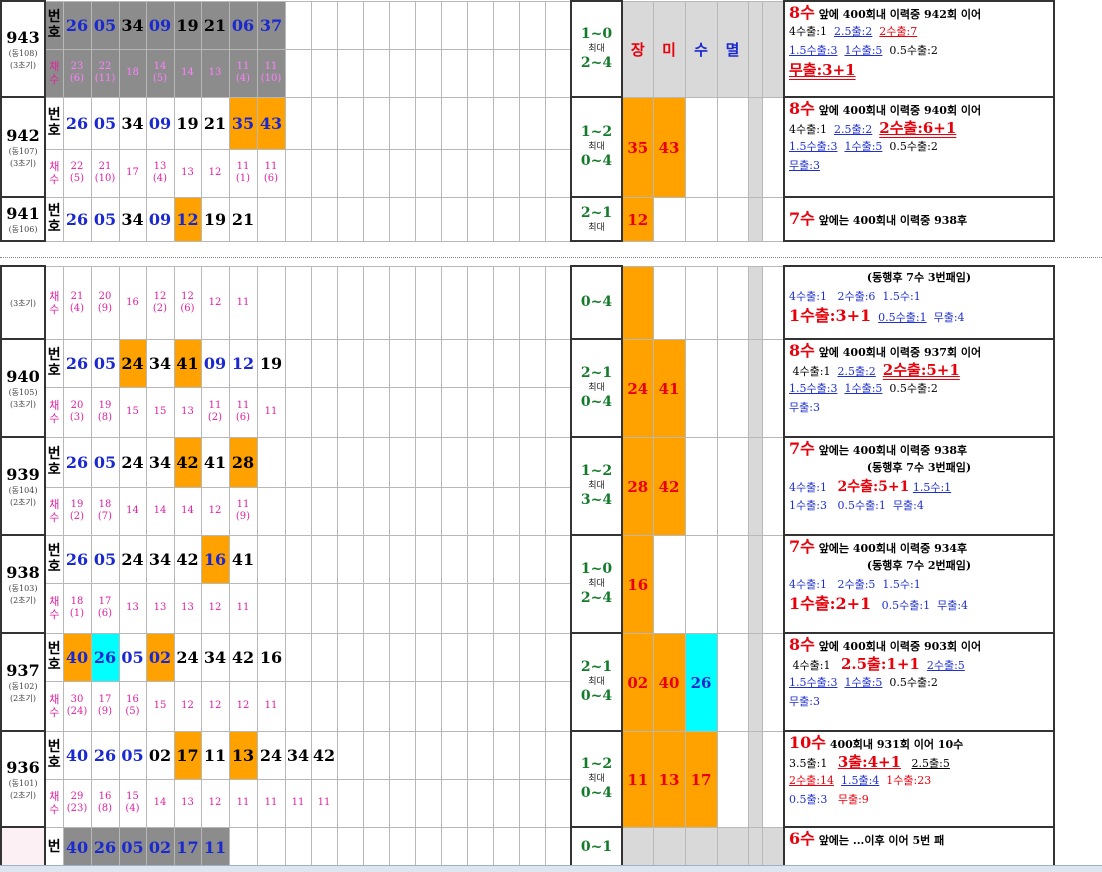 The height and width of the screenshot is (872, 1102). Describe the element at coordinates (669, 388) in the screenshot. I see `side-number: 41` at that location.